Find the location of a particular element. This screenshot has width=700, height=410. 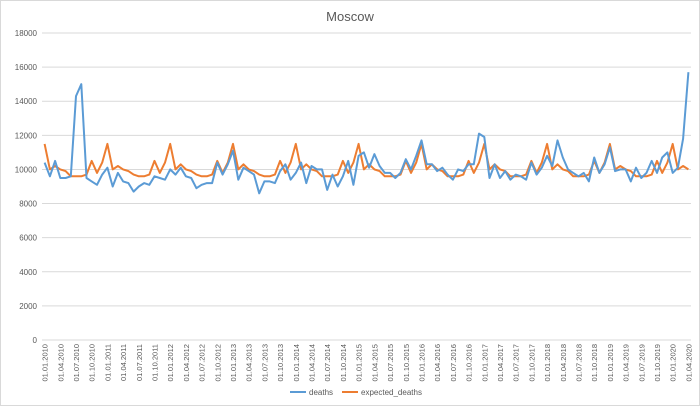

y-tick-label: 4000 is located at coordinates (28, 272).